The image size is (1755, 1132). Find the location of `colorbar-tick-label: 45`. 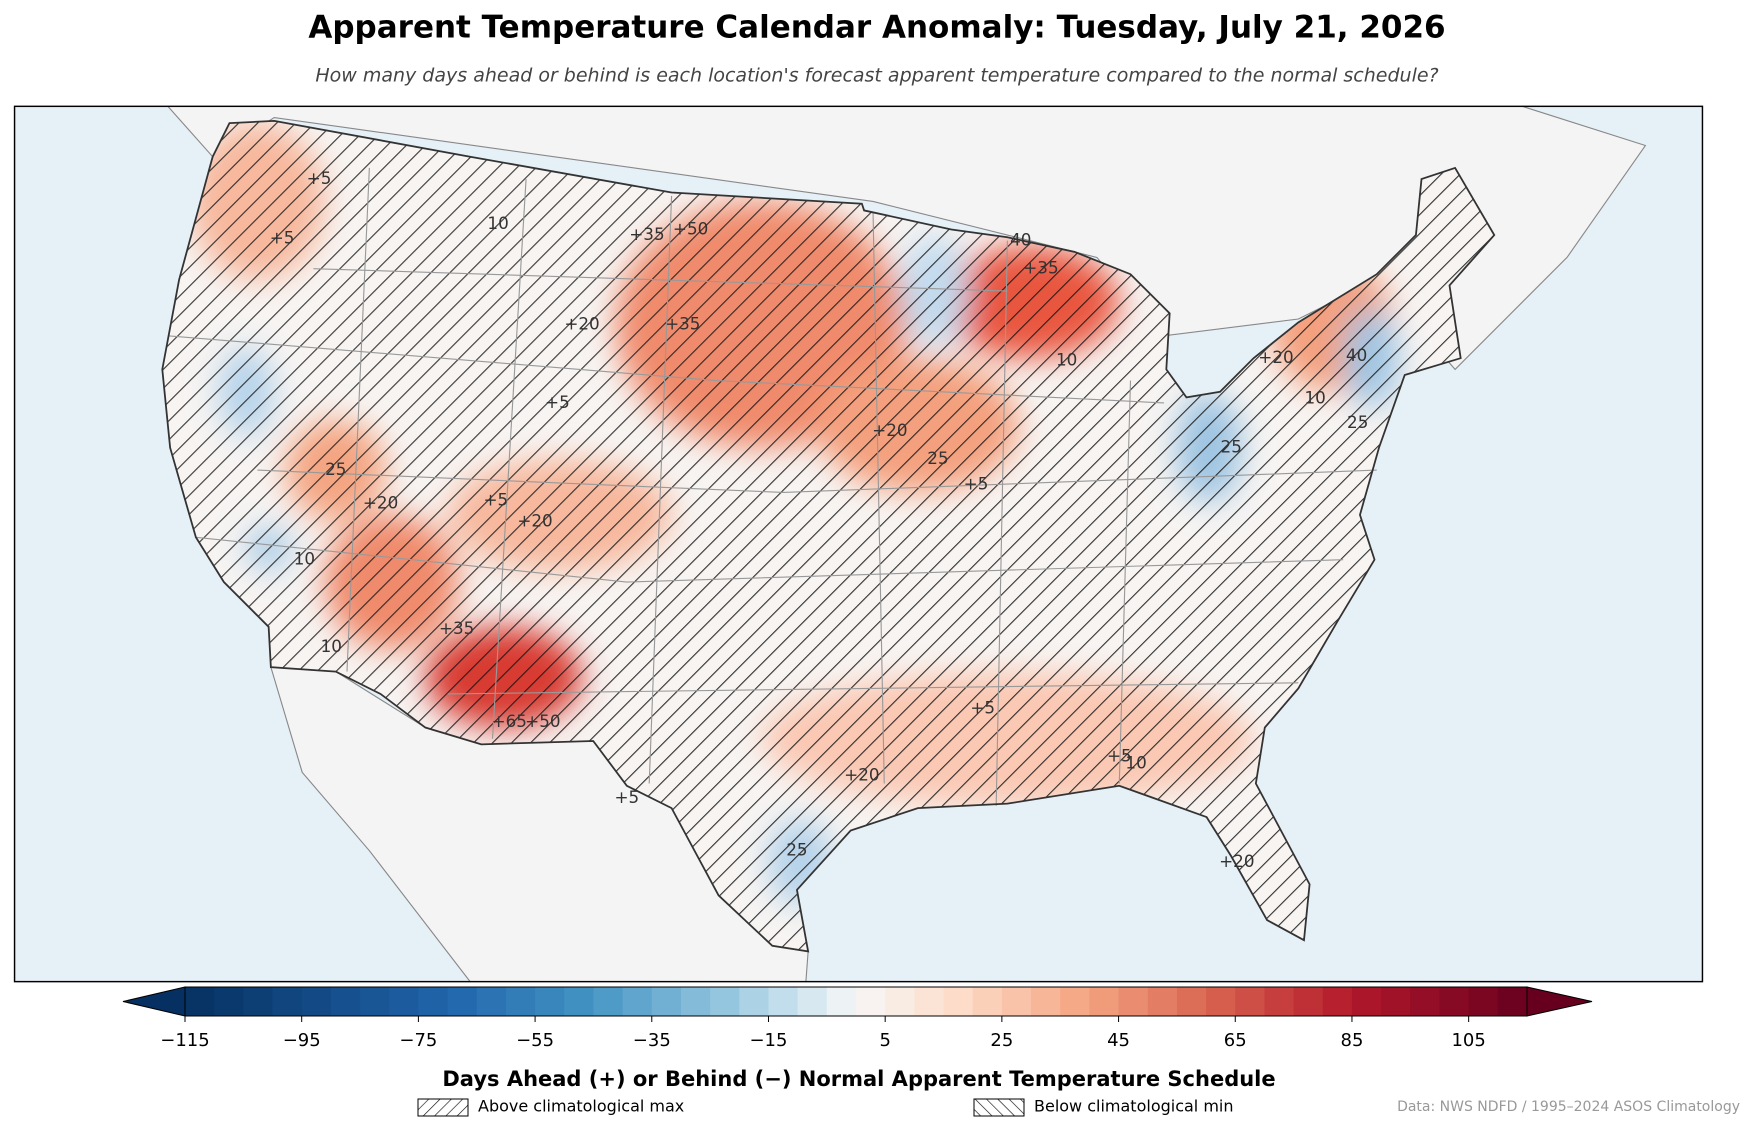

colorbar-tick-label: 45 is located at coordinates (1118, 1040).